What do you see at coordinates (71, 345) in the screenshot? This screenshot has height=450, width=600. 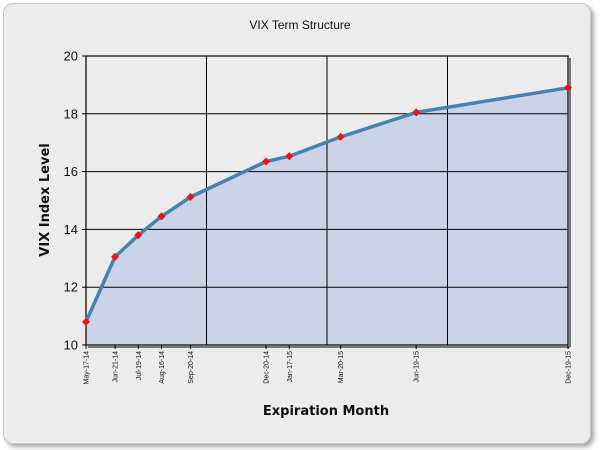 I see `y-tick-label: 10` at bounding box center [71, 345].